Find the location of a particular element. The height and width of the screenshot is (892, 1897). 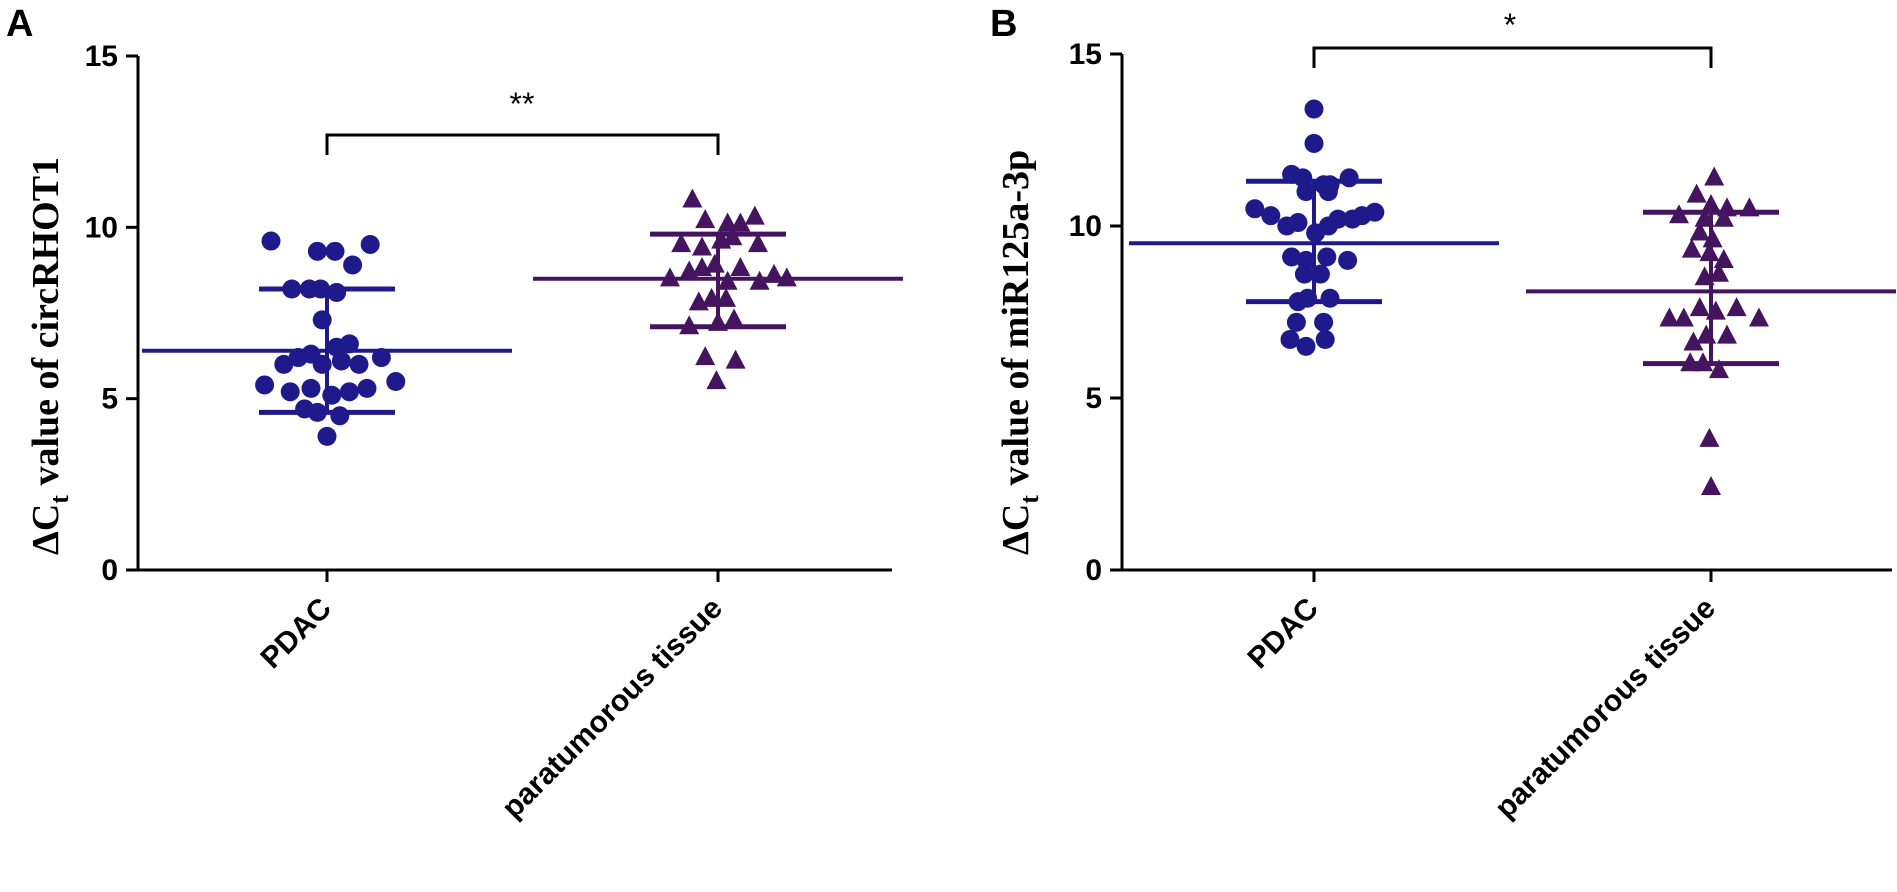

y-axis-label: ΔCt value of miR125a-3p is located at coordinates (1019, 352).